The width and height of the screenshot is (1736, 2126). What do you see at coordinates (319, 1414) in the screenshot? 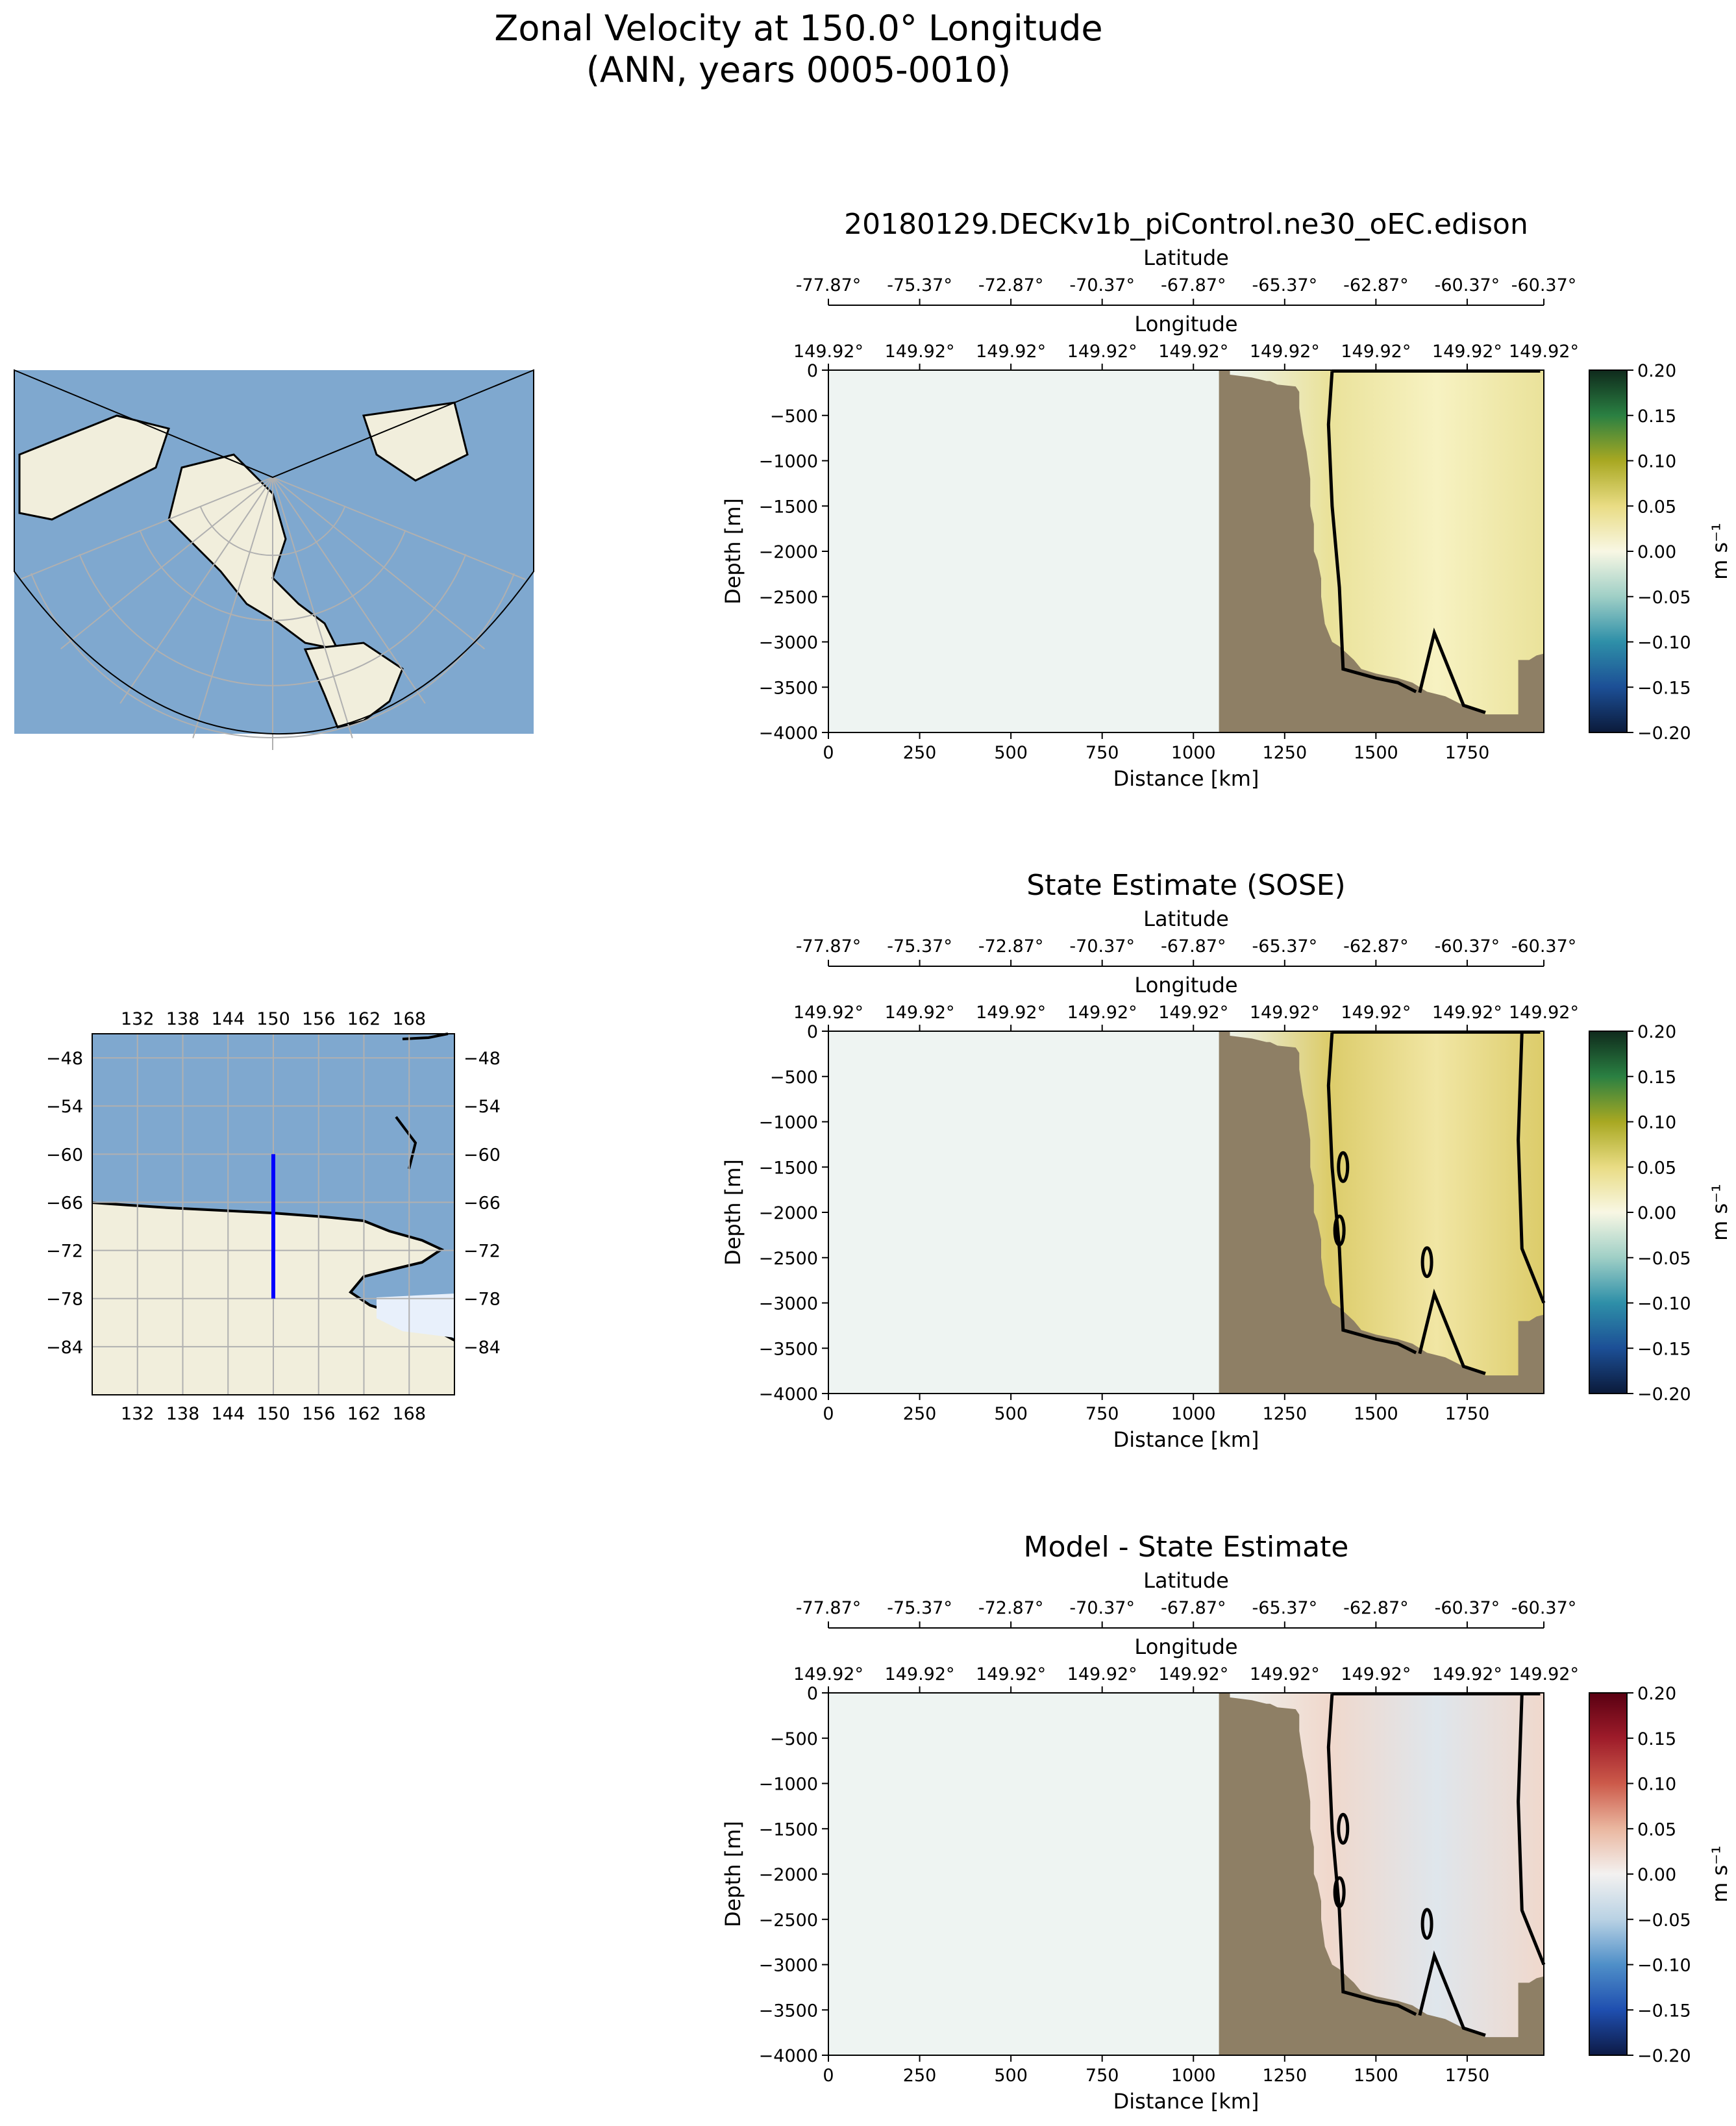
I see `inset-x-tick-bottom: 156` at bounding box center [319, 1414].